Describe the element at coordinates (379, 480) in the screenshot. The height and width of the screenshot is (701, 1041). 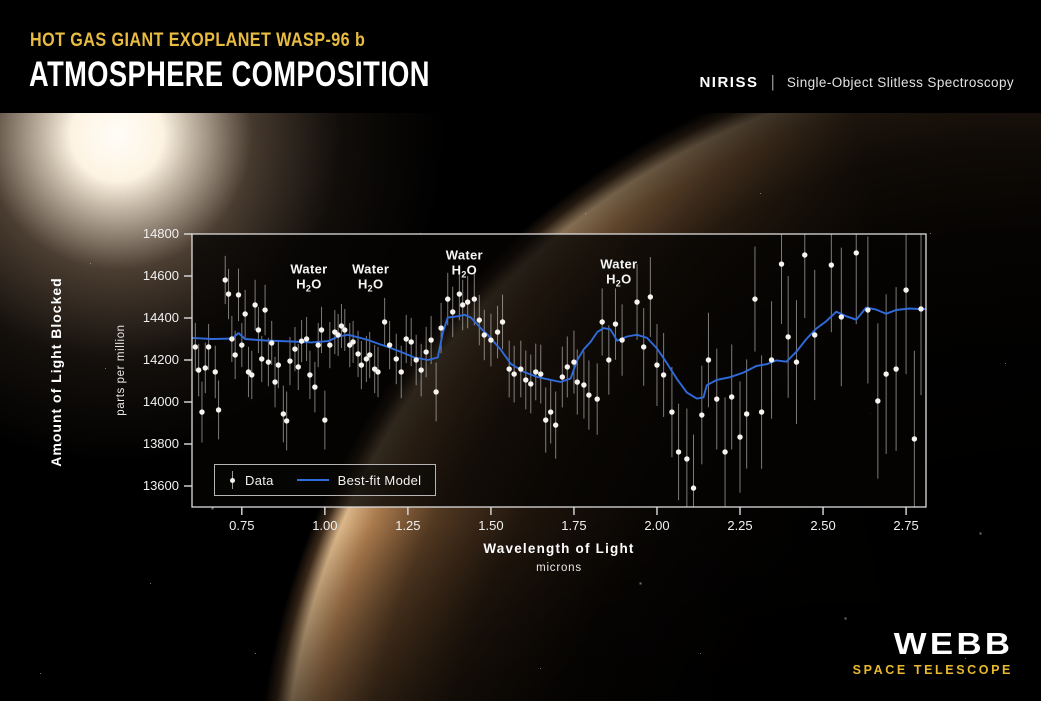
I see `legend-label-model: Best-fit Model` at that location.